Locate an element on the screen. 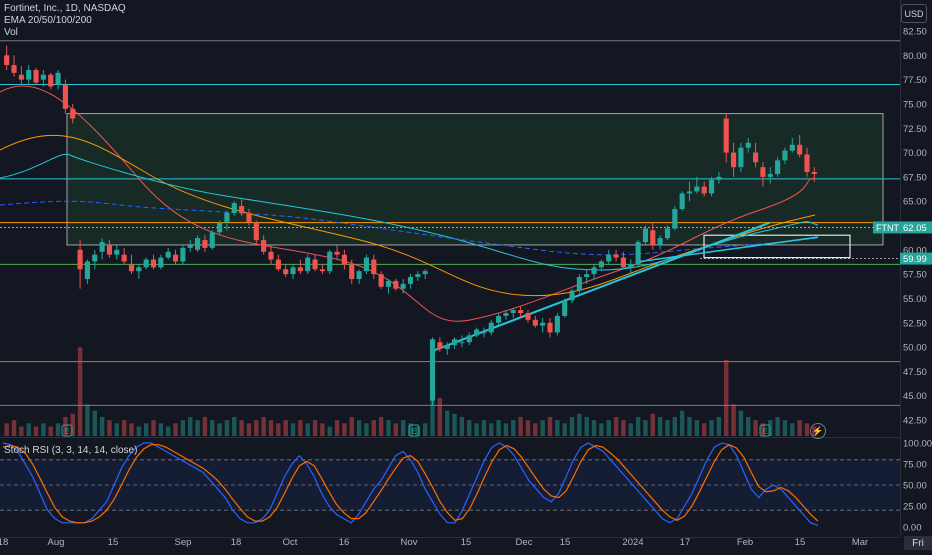  currency-button: USD is located at coordinates (914, 13).